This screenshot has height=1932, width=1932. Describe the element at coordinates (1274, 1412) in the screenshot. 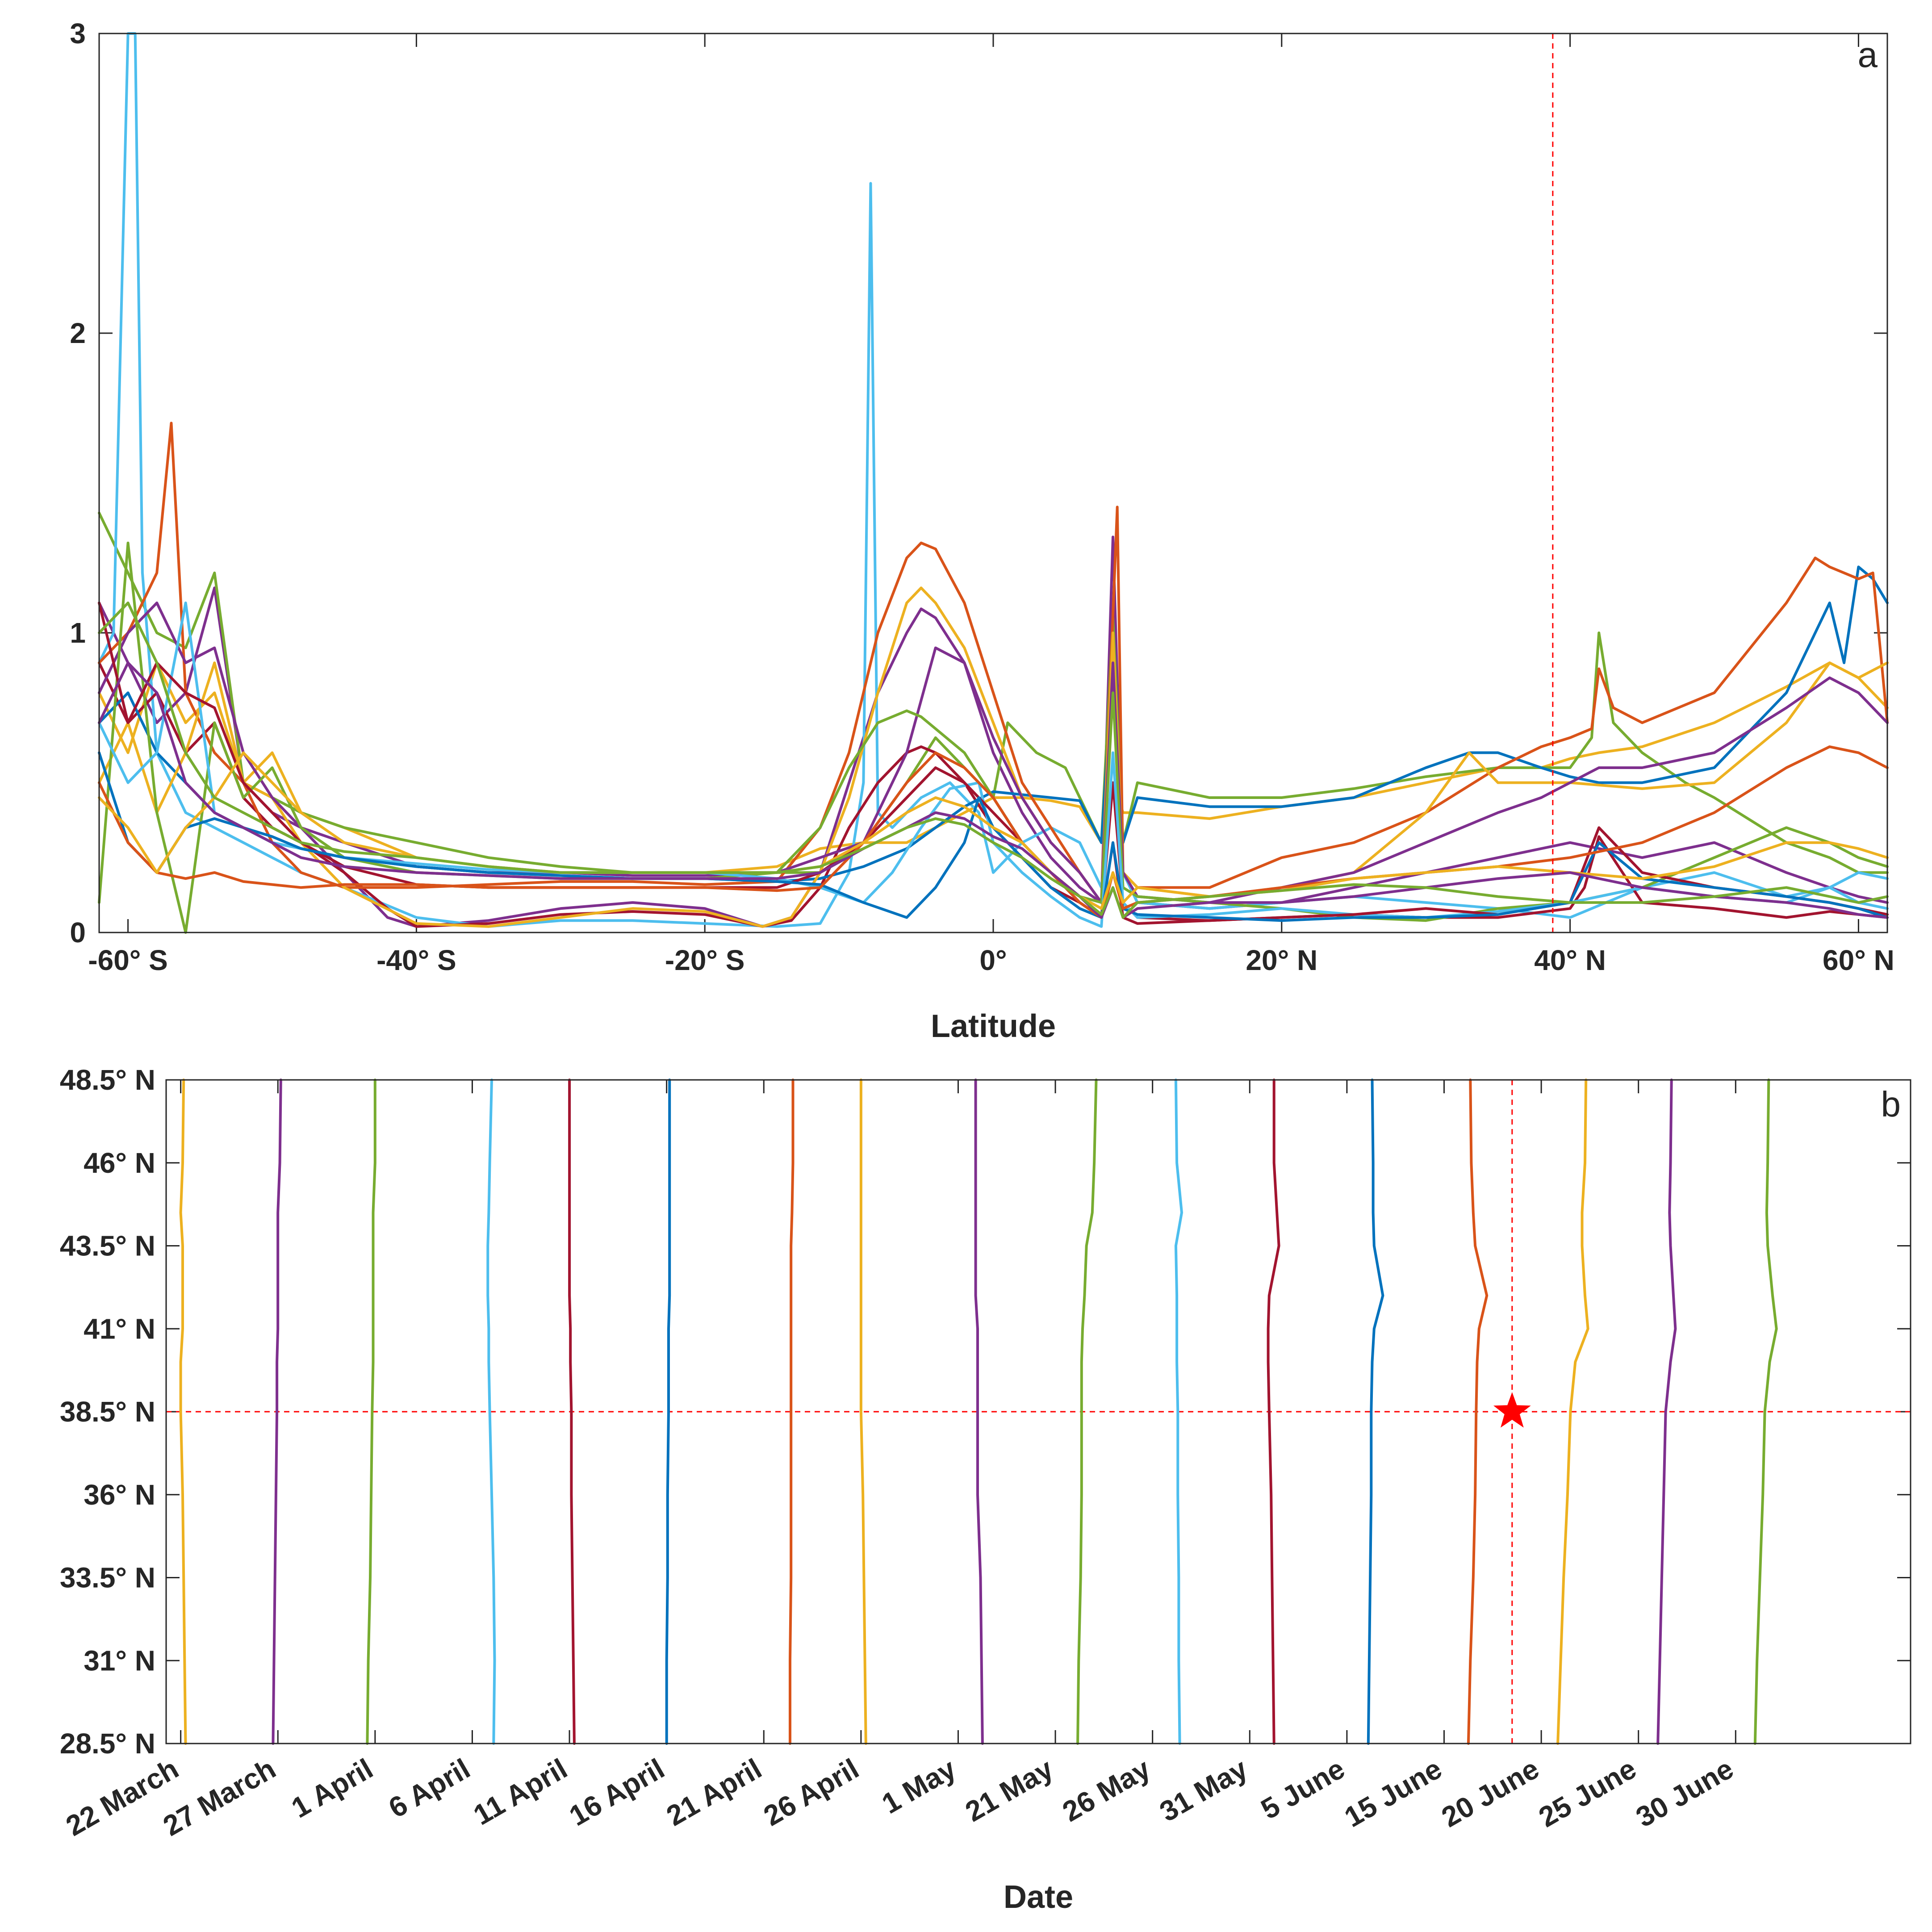

I see `panel-b-series-31-may` at that location.